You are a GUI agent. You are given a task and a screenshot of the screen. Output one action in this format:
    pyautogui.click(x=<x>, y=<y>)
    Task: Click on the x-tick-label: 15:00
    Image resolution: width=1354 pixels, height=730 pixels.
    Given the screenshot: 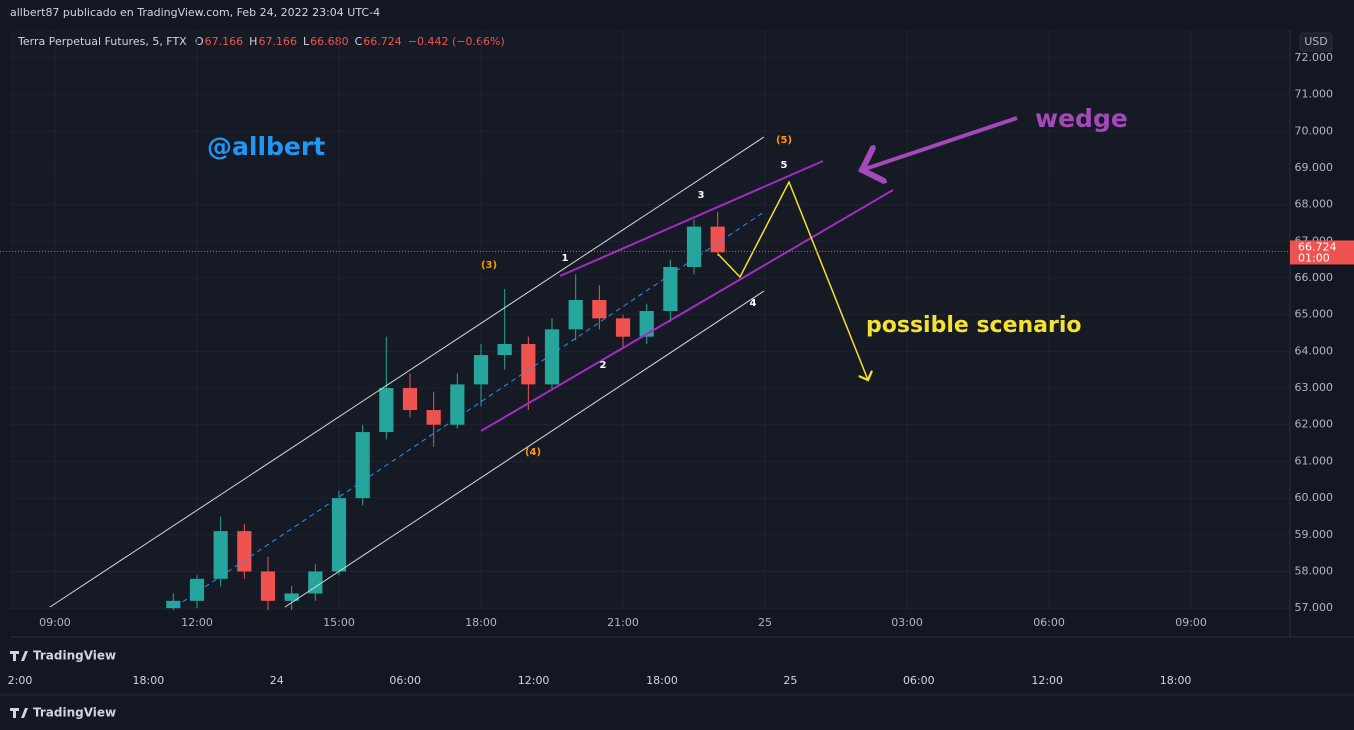 What is the action you would take?
    pyautogui.click(x=339, y=622)
    